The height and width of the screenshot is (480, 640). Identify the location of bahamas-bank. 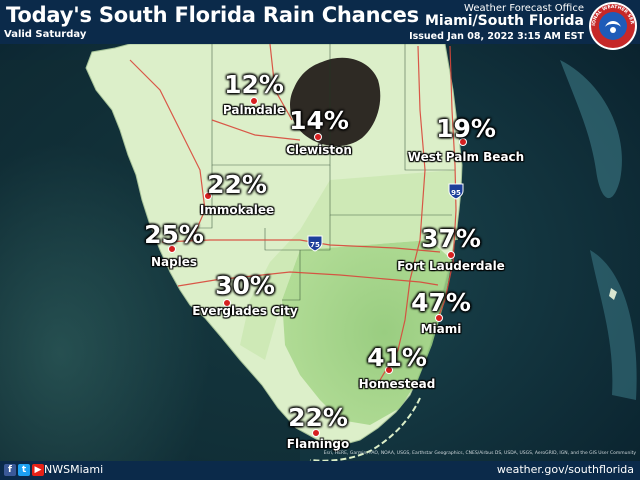
(591, 129).